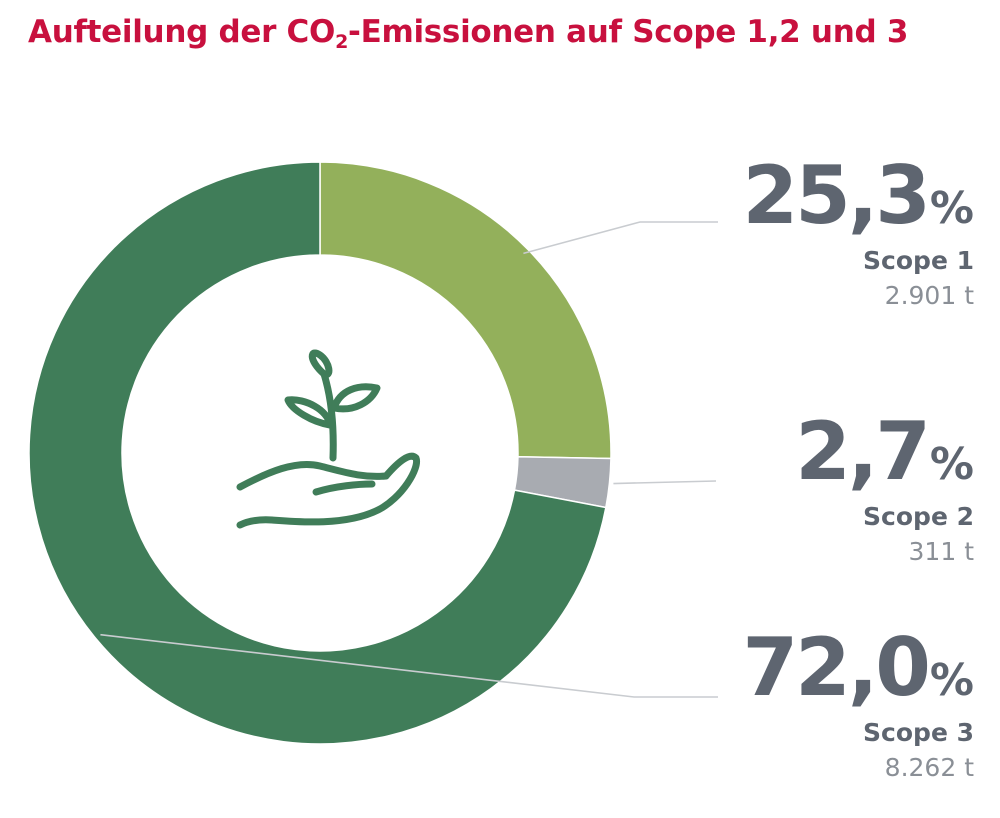 This screenshot has height=818, width=1000. Describe the element at coordinates (836, 195) in the screenshot. I see `percent-value: 25,3` at that location.